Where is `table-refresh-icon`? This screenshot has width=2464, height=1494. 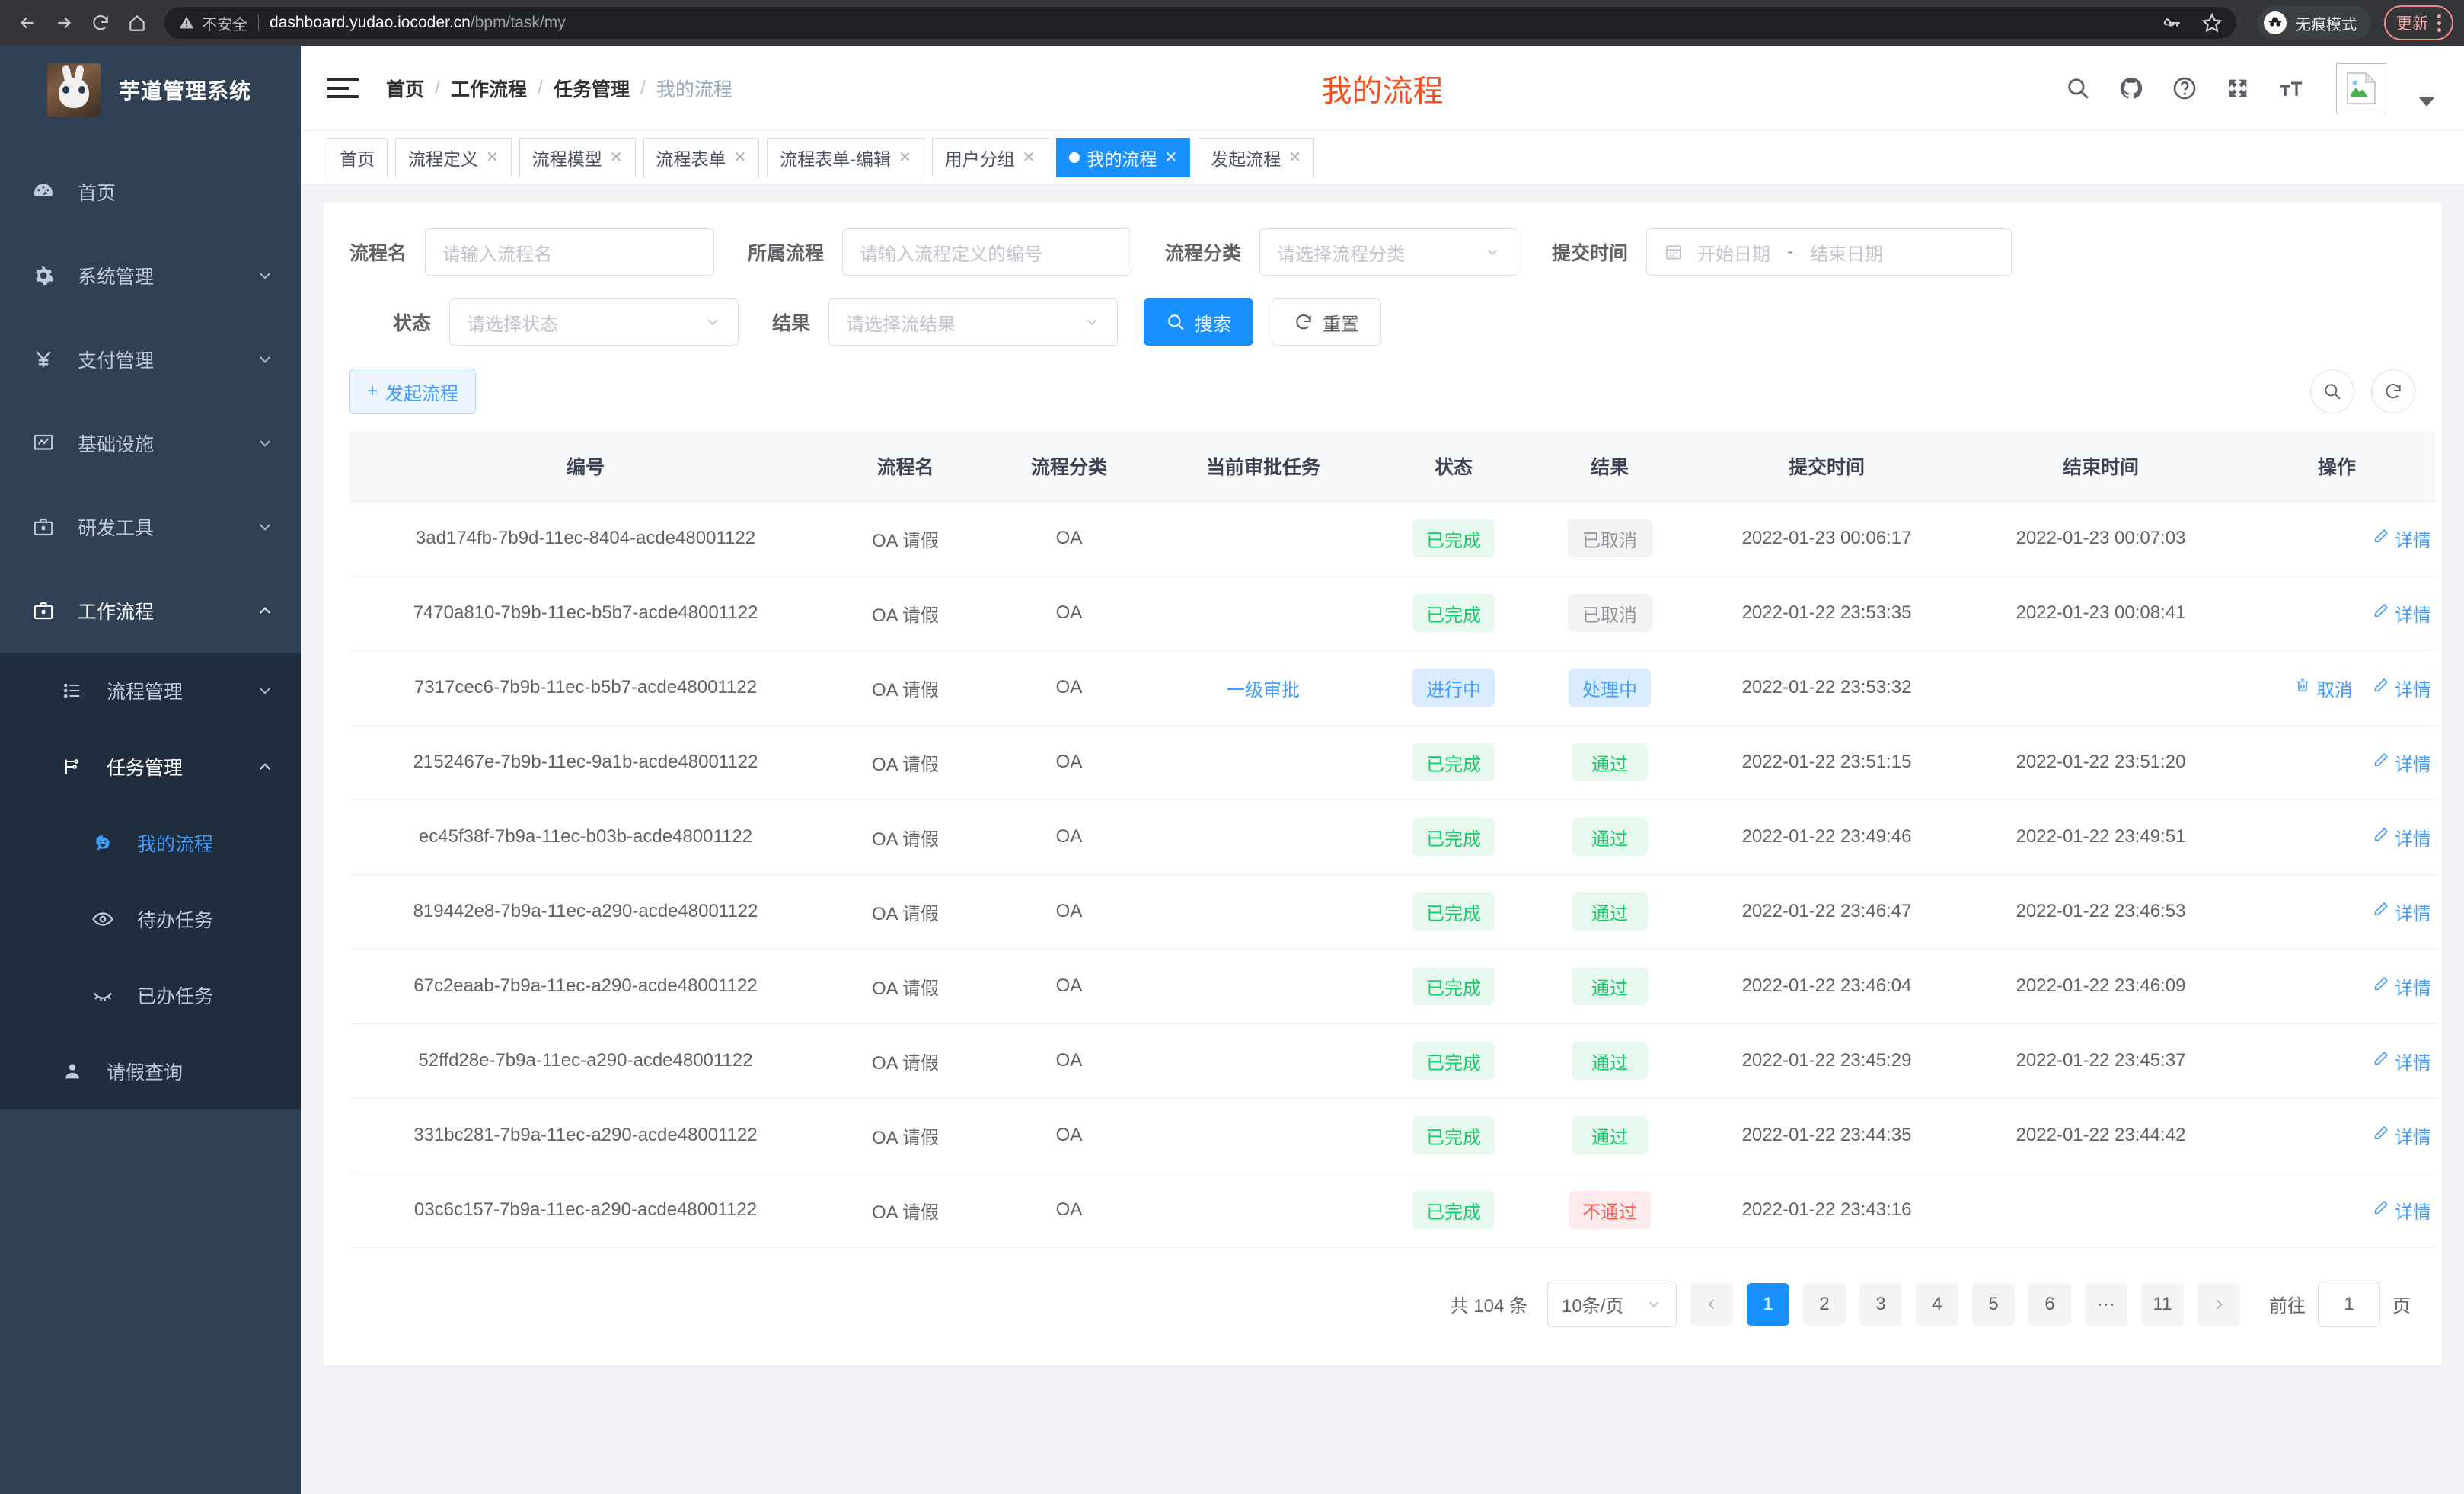
table-refresh-icon is located at coordinates (2393, 391).